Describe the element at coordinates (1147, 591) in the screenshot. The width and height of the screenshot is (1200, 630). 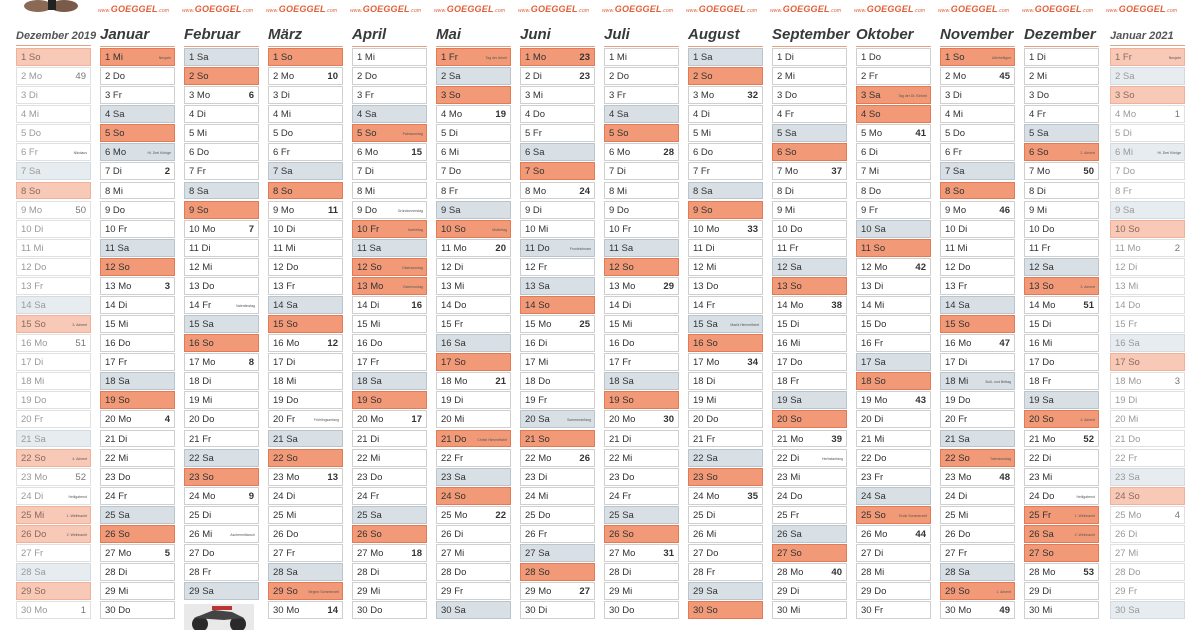
I see `day-cell: 29 Fr` at that location.